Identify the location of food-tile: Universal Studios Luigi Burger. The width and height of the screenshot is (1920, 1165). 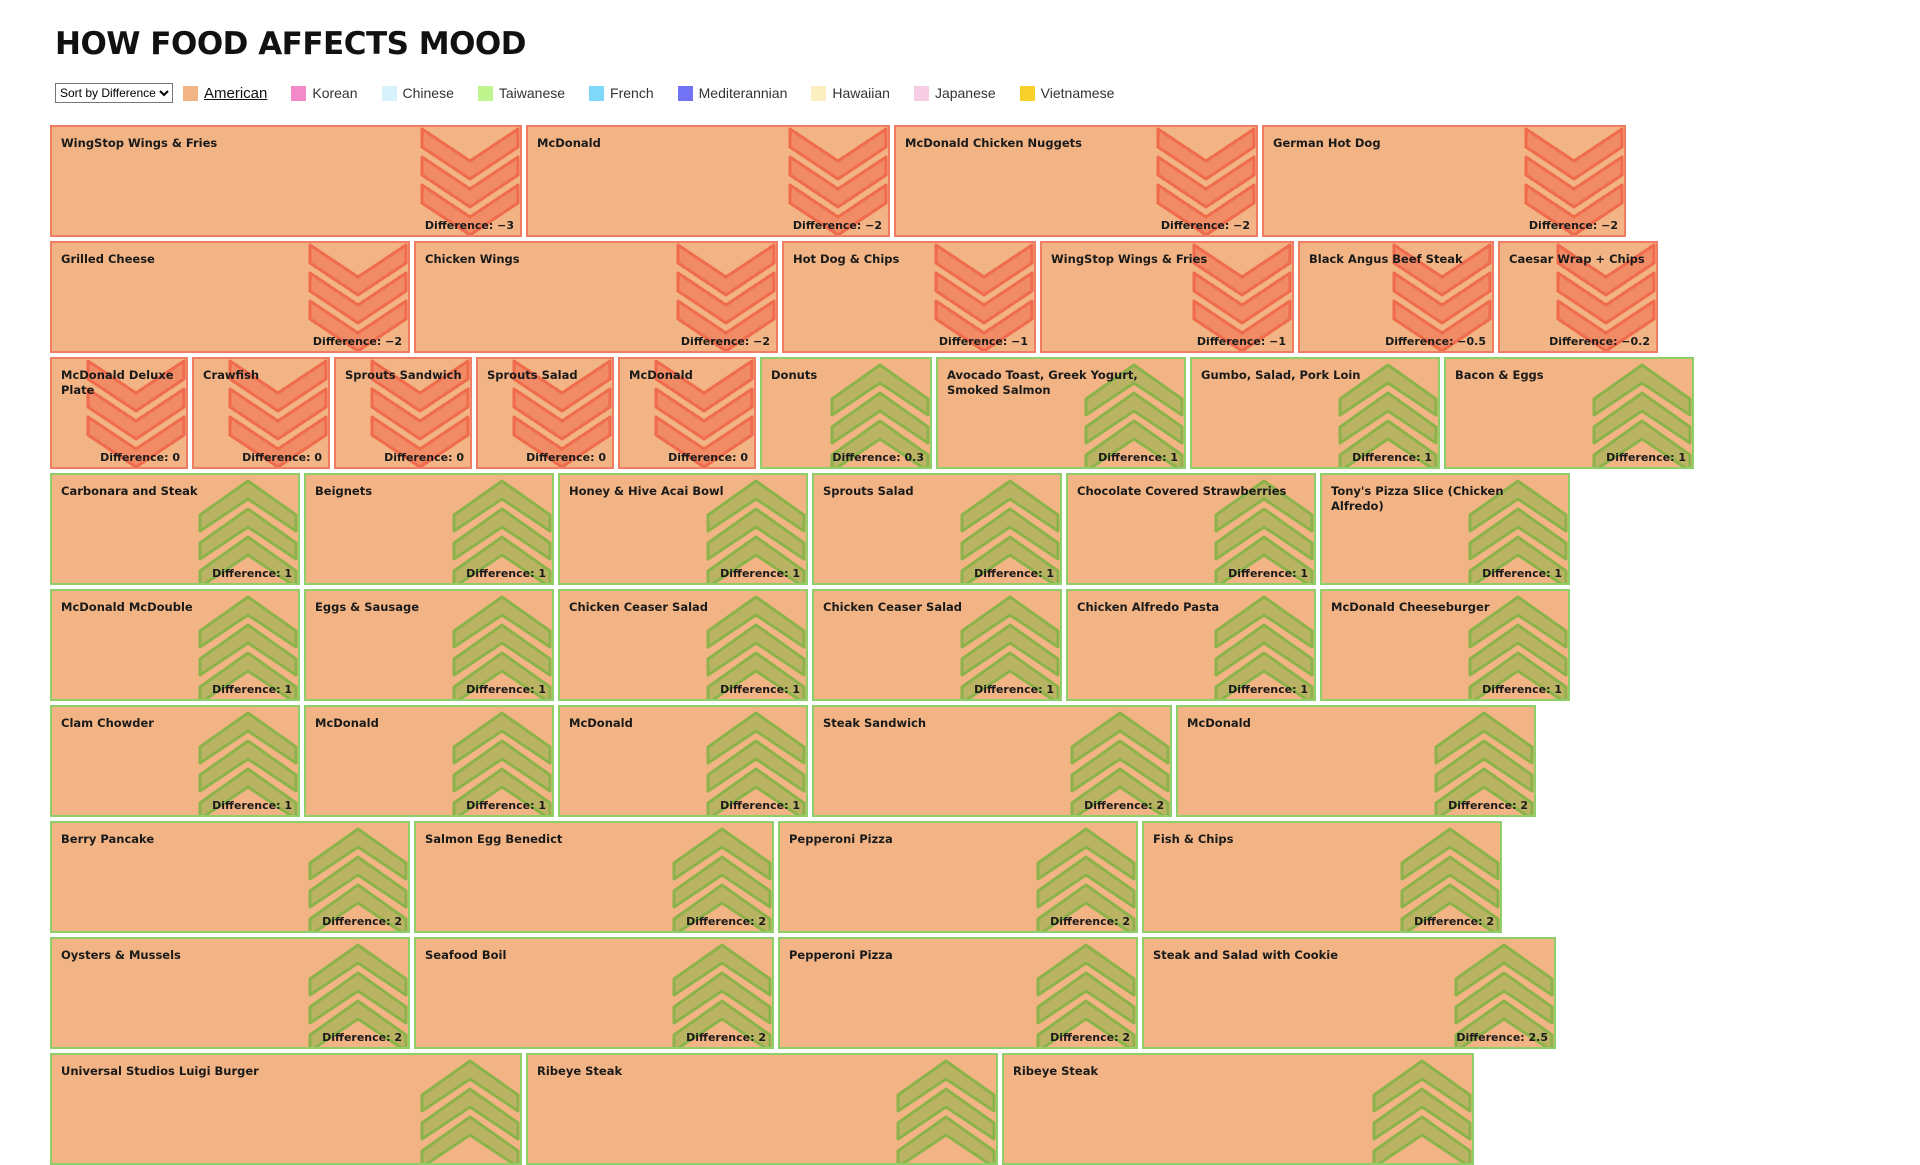
(286, 1109).